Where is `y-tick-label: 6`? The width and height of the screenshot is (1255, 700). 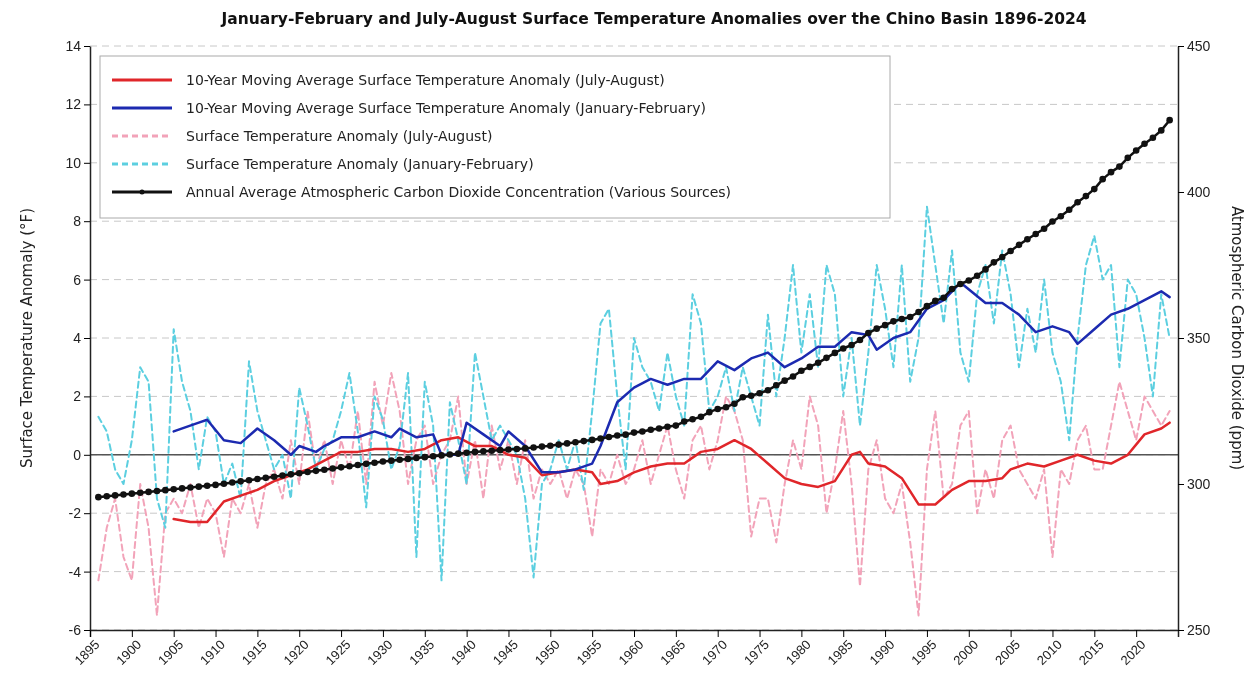 y-tick-label: 6 is located at coordinates (77, 279).